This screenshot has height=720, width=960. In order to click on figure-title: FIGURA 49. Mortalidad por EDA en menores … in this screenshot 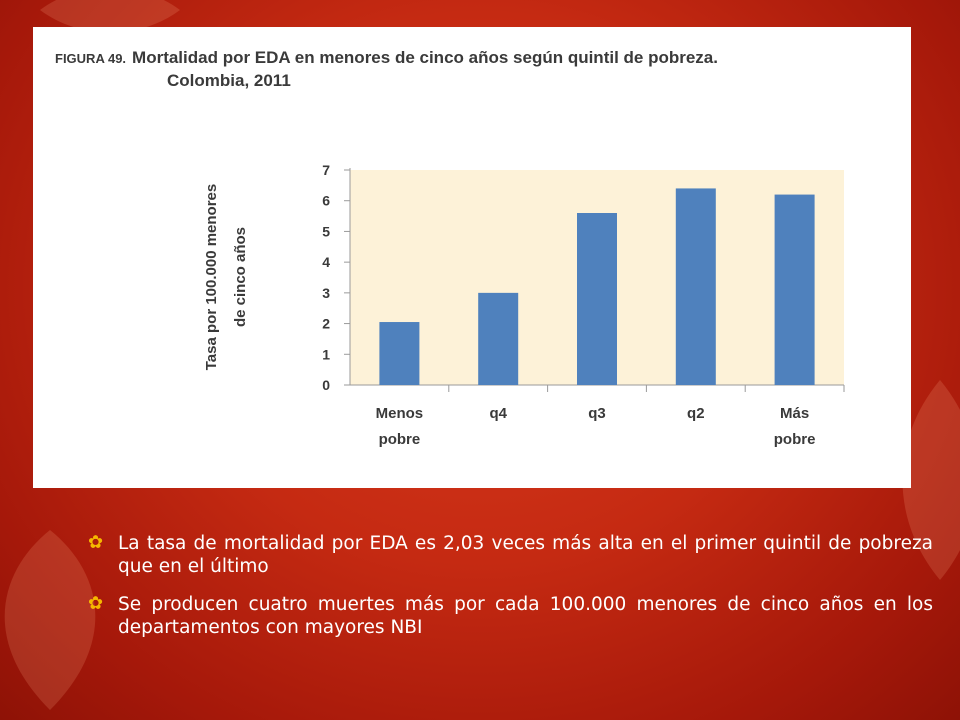, I will do `click(480, 69)`.